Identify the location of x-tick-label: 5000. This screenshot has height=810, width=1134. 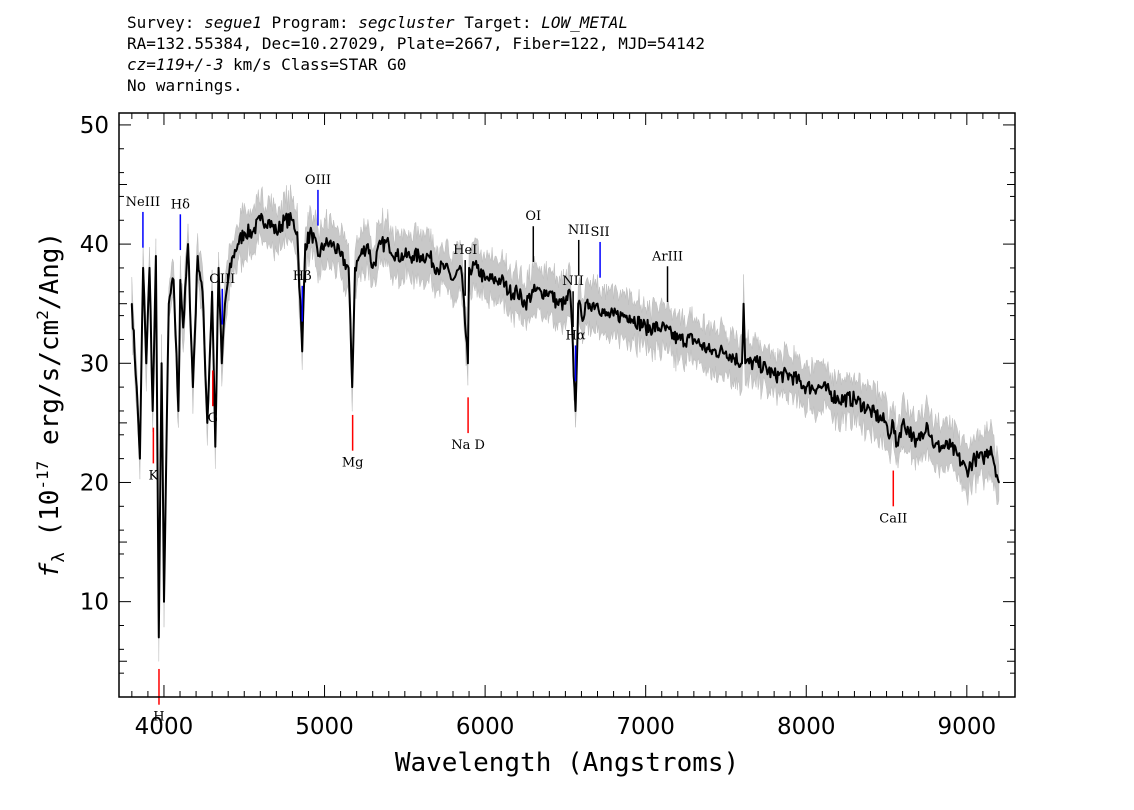
(324, 727).